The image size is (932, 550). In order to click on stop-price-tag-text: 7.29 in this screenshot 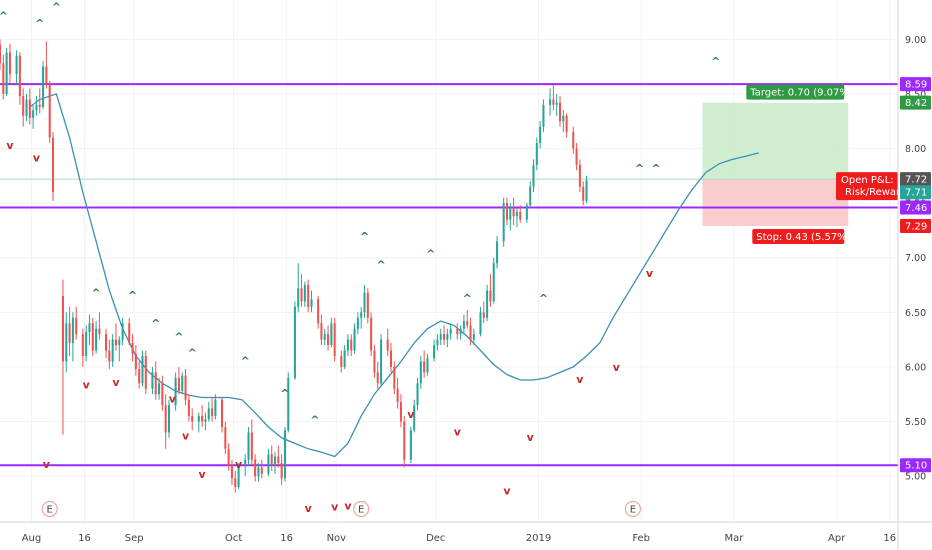, I will do `click(916, 227)`.